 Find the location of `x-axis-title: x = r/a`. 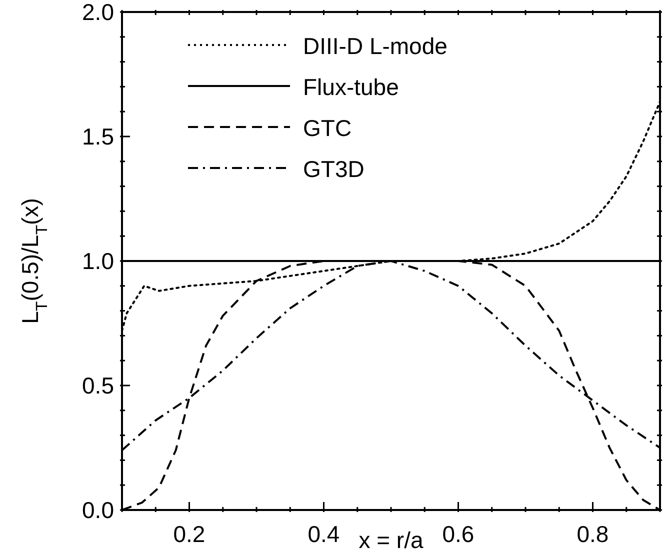

x-axis-title: x = r/a is located at coordinates (391, 540).